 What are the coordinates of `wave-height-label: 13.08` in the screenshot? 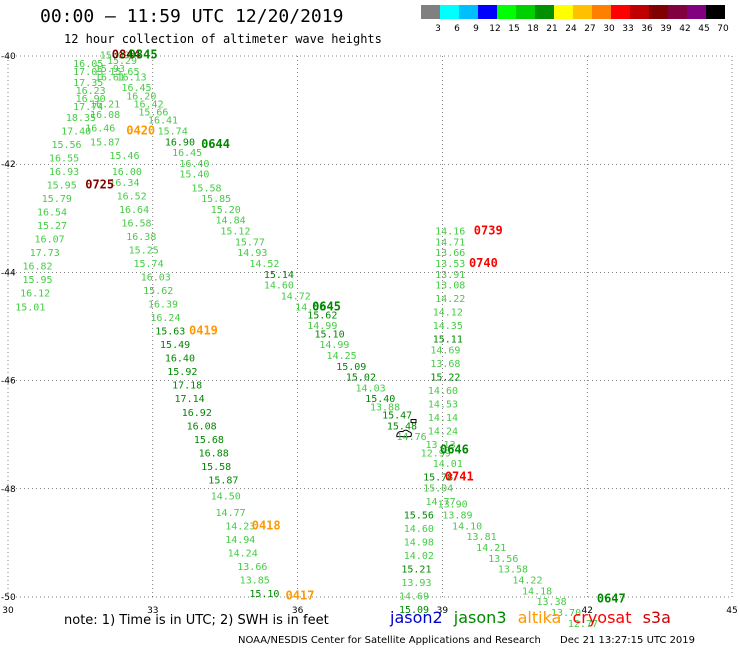 It's located at (450, 286).